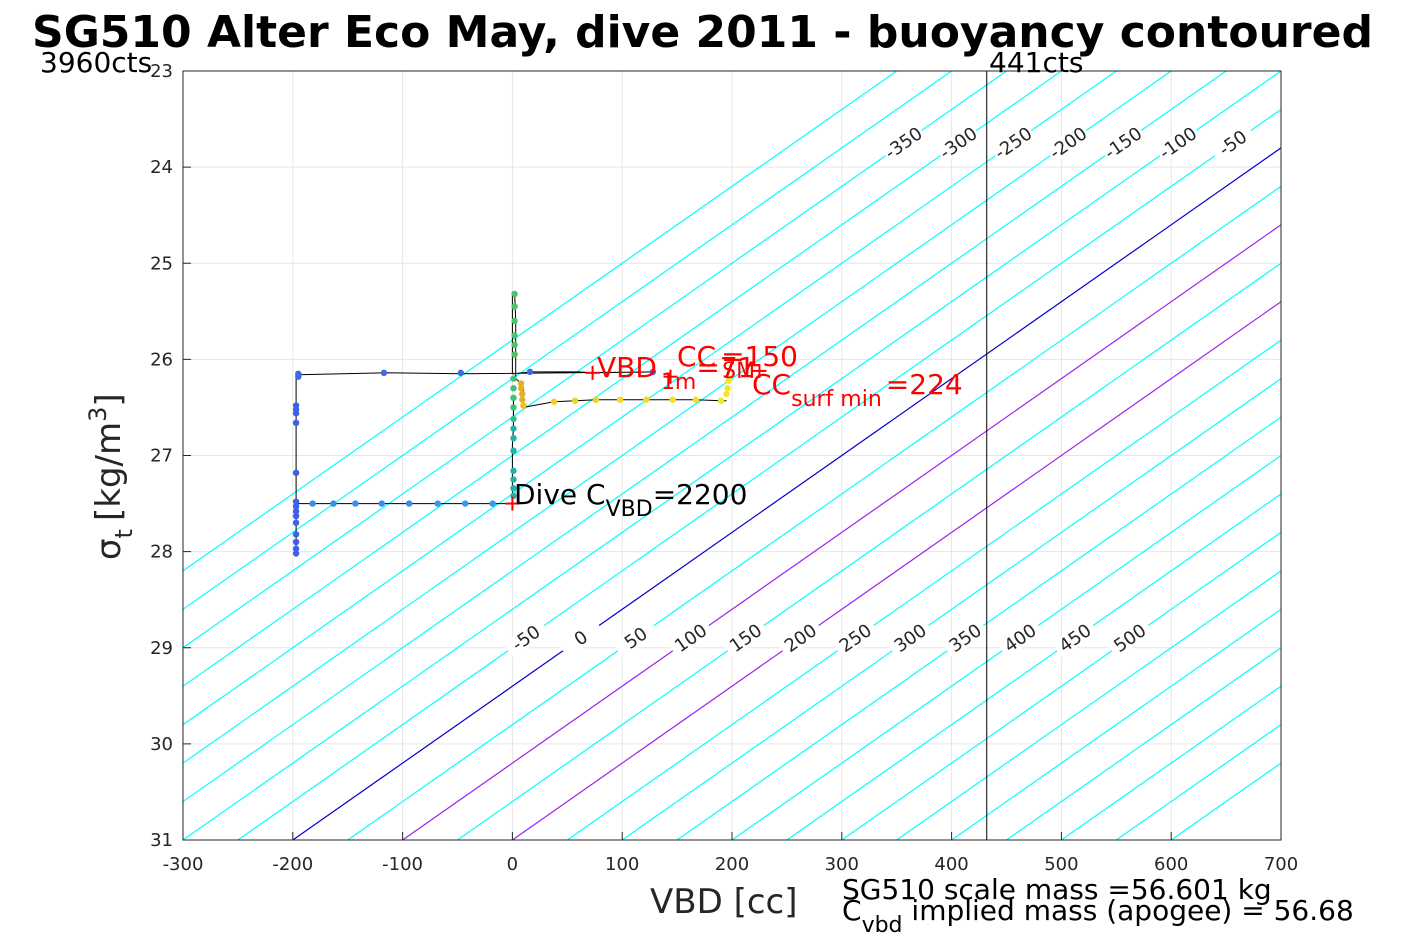  I want to click on x-tick-label: 0, so click(512, 864).